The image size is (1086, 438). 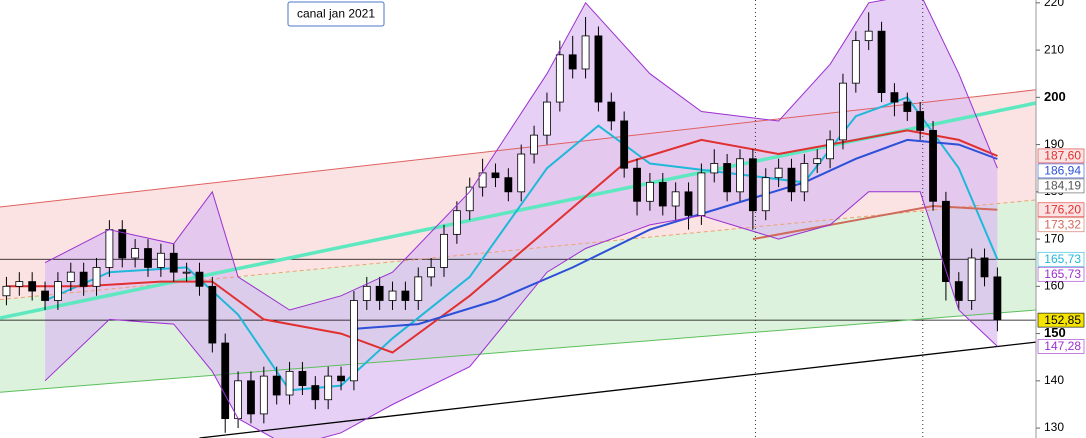 I want to click on y-tick-label: 170, so click(x=1054, y=238).